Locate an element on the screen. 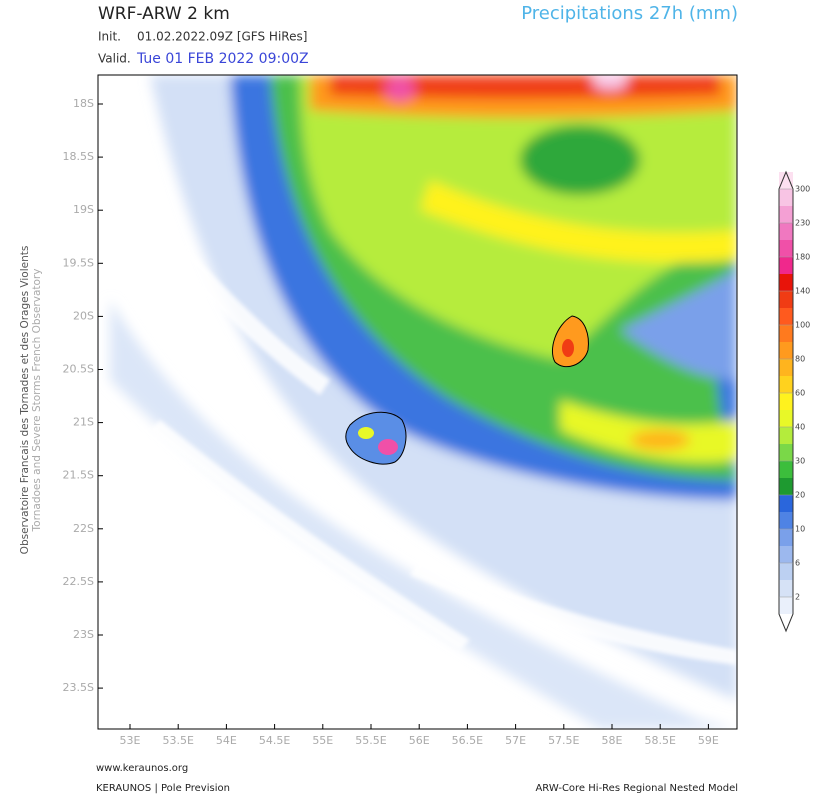 The image size is (834, 804). colorbar-label: 6 is located at coordinates (797, 563).